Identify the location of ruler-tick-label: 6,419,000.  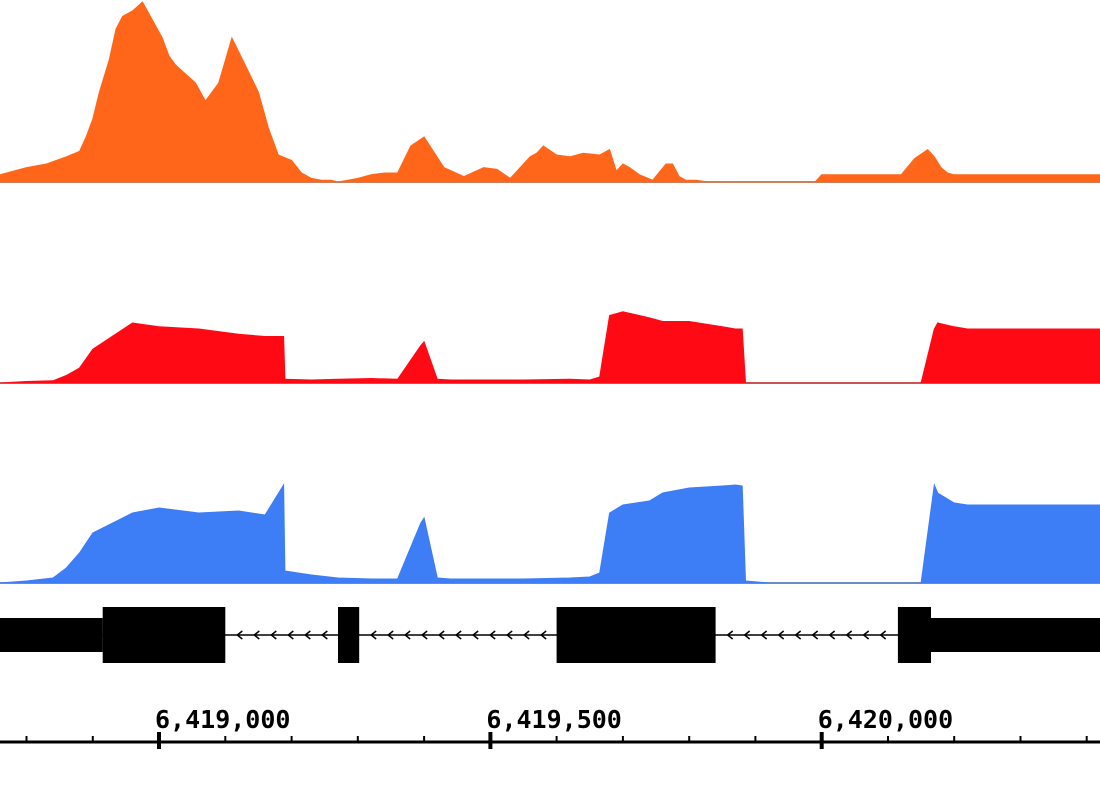
(222, 719).